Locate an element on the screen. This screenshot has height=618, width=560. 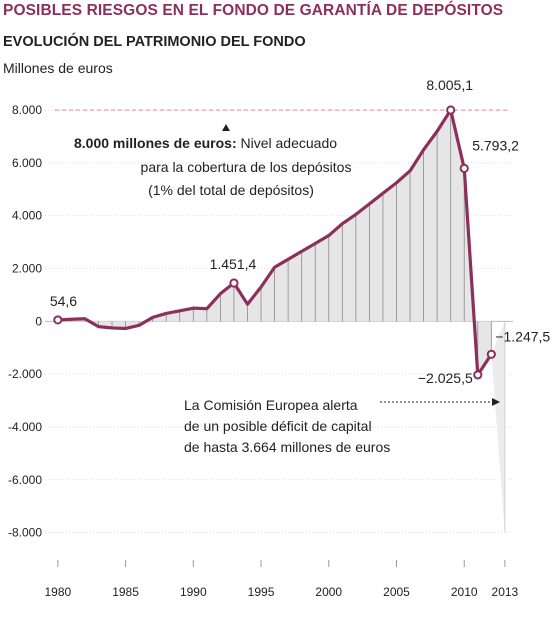
y-tick-label: -4.000 is located at coordinates (25, 427).